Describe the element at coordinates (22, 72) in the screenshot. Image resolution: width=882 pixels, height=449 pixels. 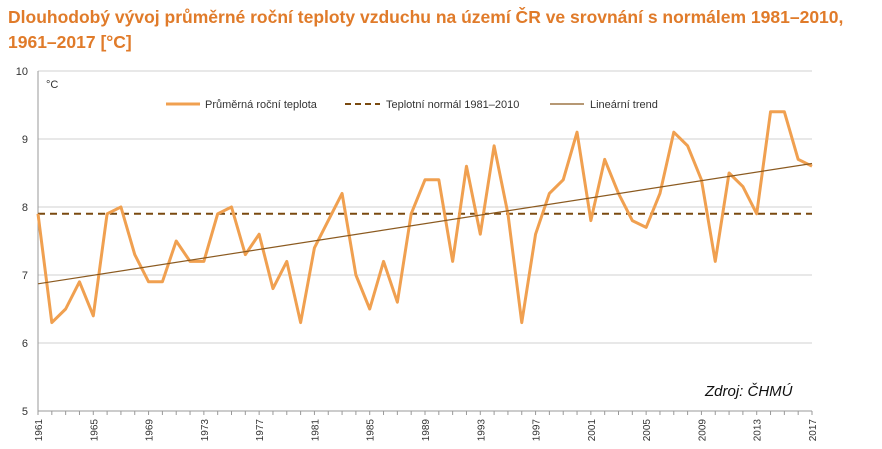
I see `y-tick-label: 10` at that location.